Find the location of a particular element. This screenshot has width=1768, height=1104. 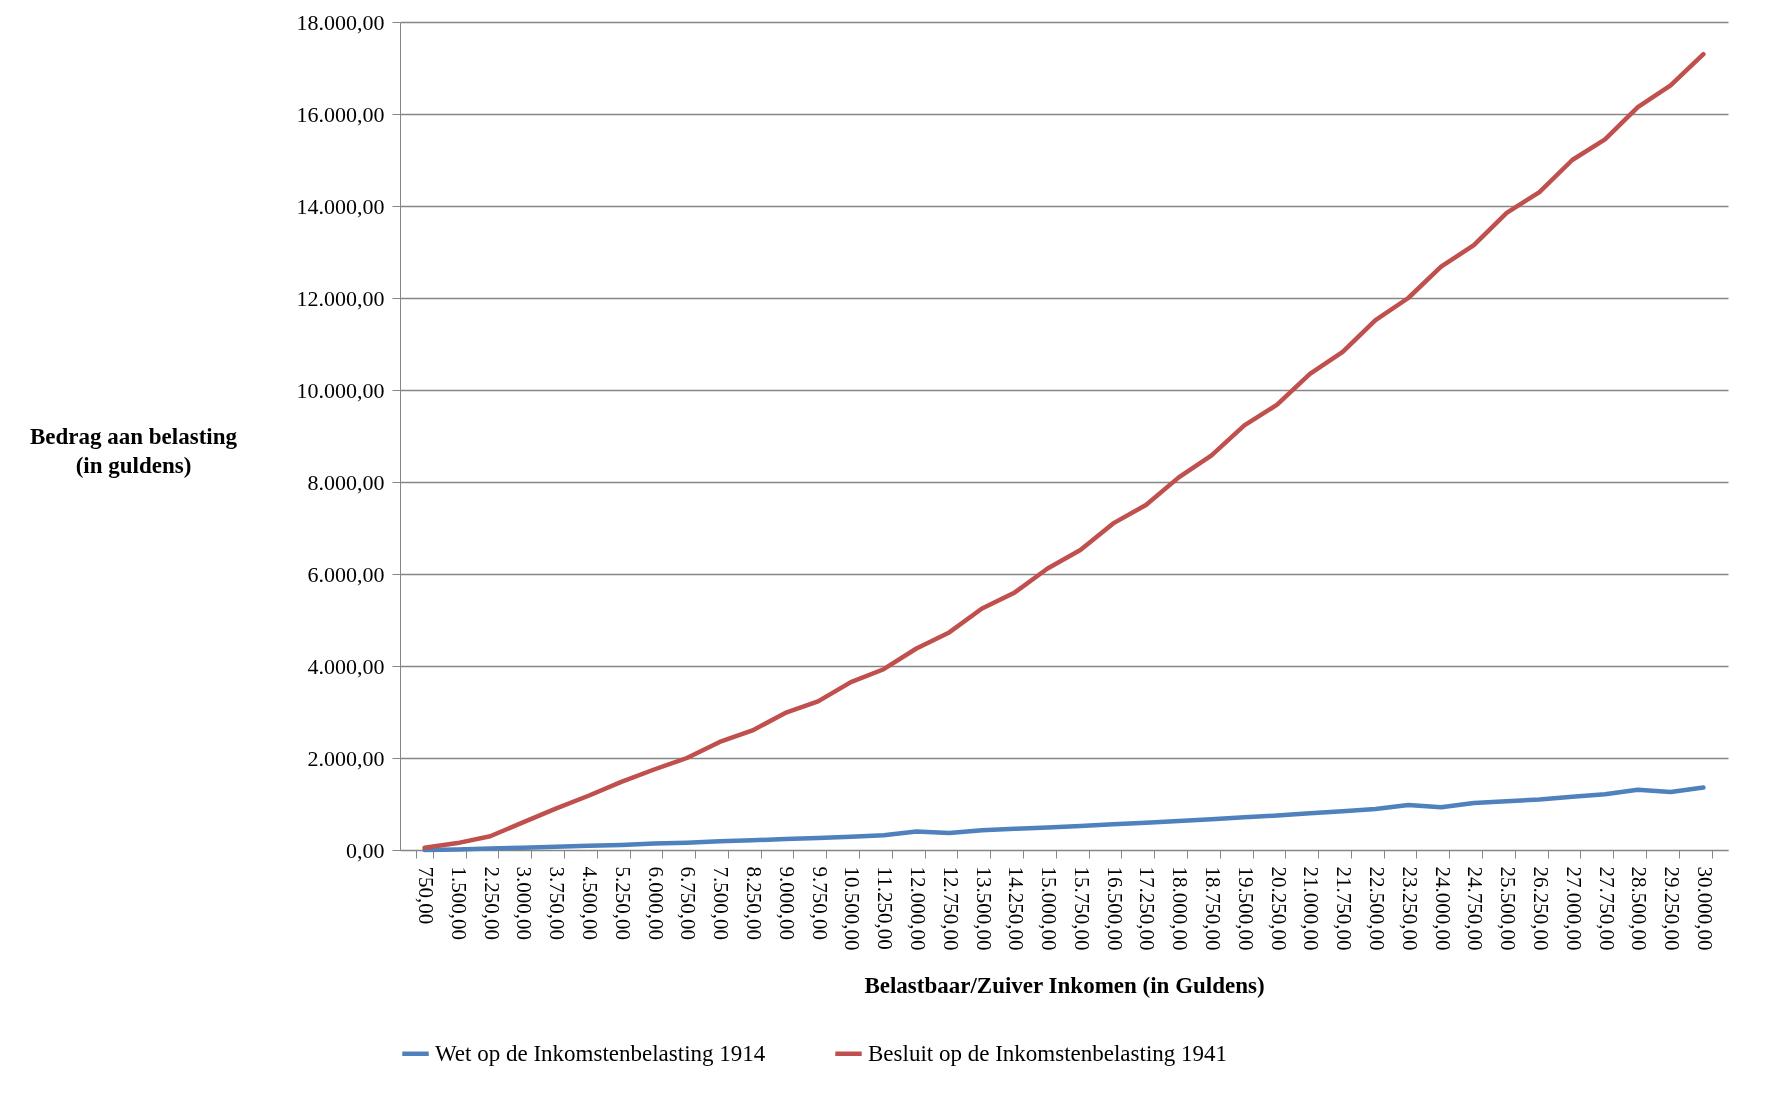

x-tick-label: 24.750,00 is located at coordinates (1475, 908).